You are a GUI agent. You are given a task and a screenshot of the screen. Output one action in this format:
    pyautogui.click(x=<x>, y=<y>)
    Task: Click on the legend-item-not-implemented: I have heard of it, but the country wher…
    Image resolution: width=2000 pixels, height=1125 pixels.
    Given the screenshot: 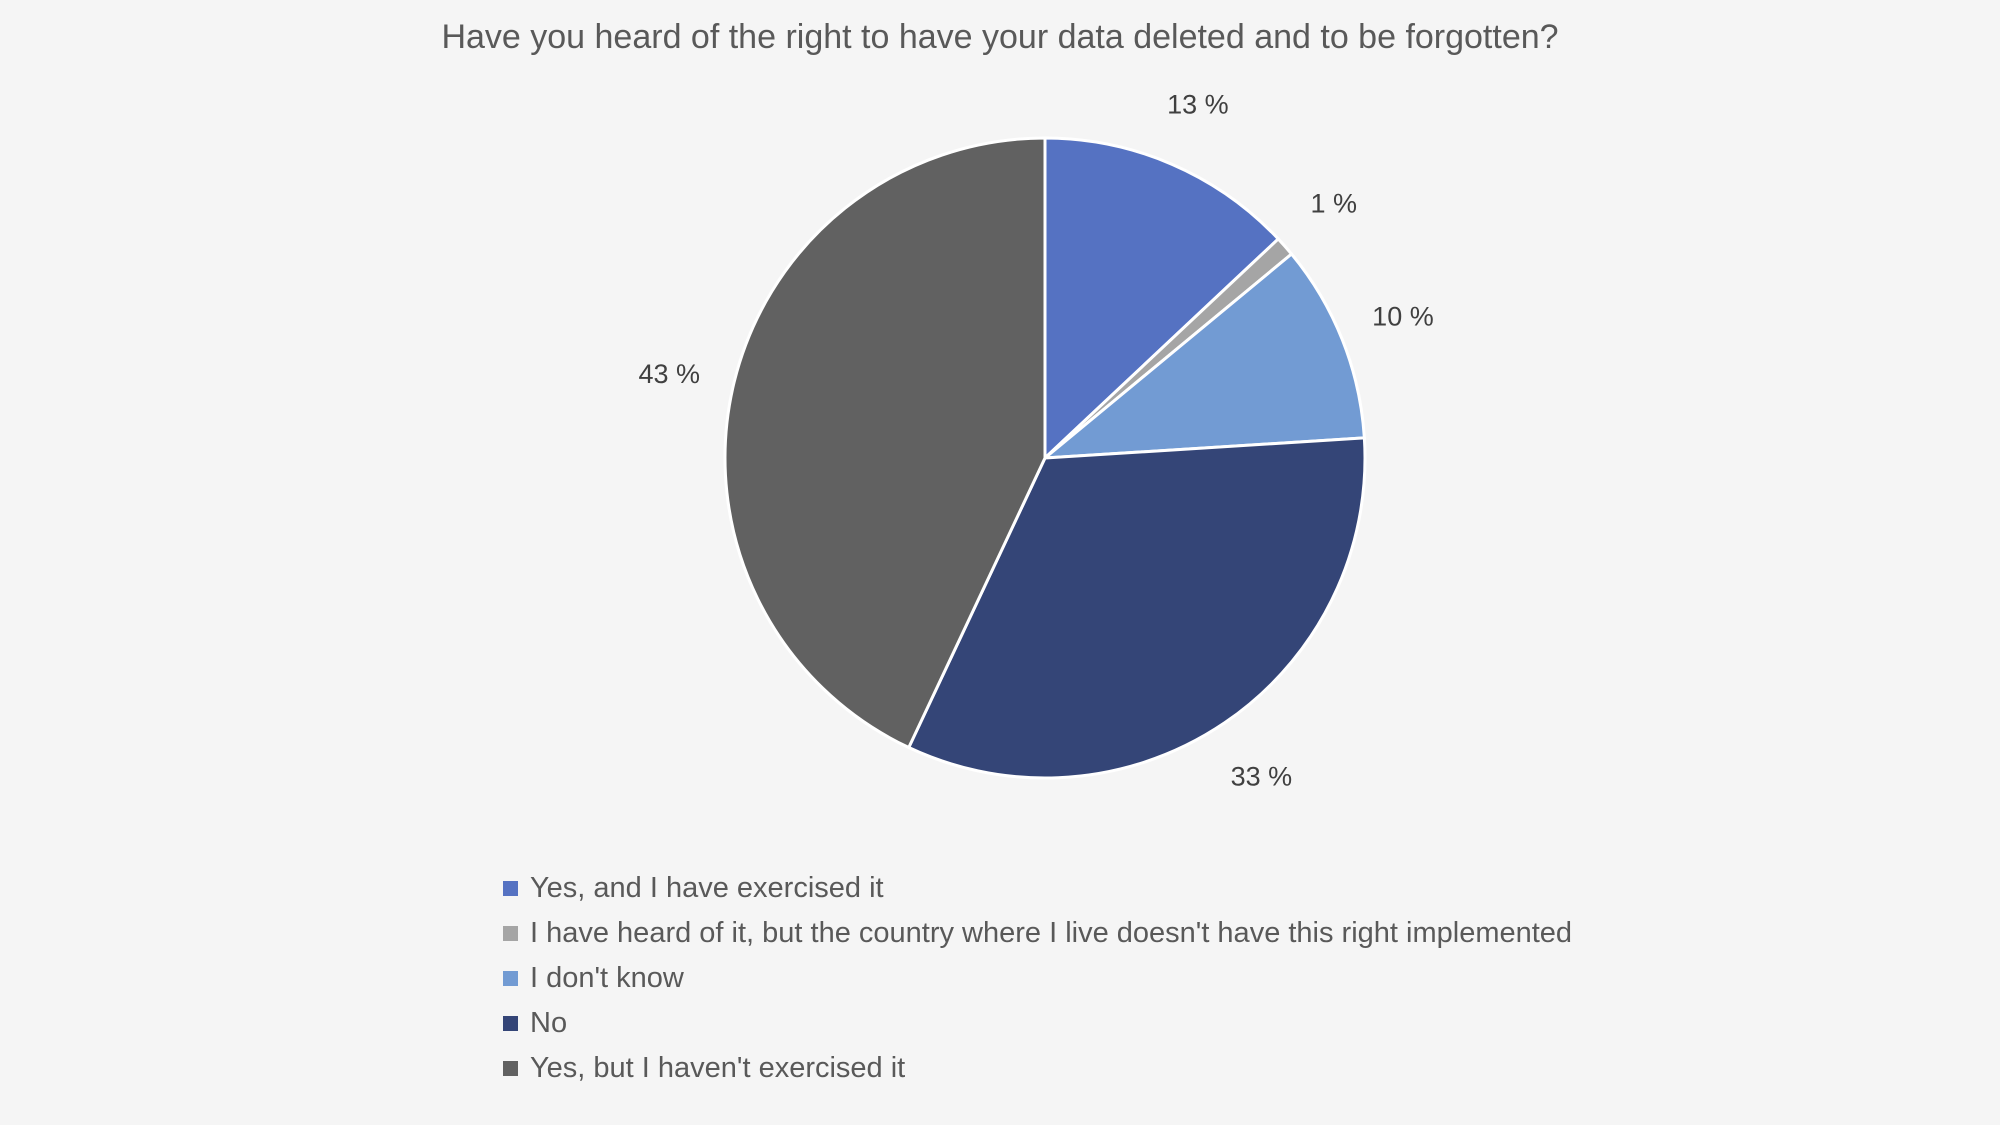 What is the action you would take?
    pyautogui.click(x=1203, y=933)
    